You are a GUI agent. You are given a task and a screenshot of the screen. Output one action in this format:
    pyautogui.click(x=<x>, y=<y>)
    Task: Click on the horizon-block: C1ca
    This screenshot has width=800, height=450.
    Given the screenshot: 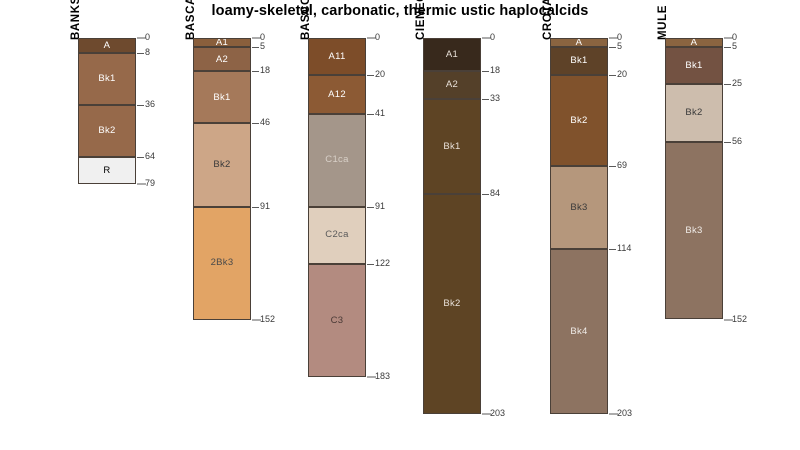 What is the action you would take?
    pyautogui.click(x=337, y=160)
    